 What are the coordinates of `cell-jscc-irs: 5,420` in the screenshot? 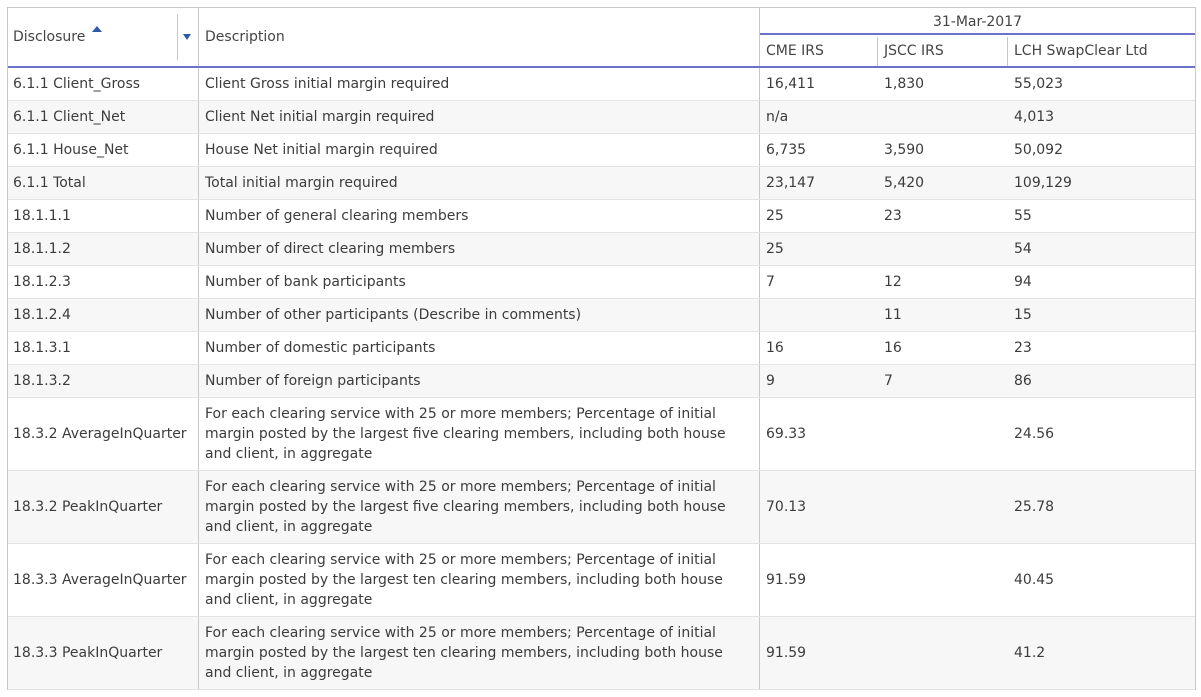 It's located at (904, 183).